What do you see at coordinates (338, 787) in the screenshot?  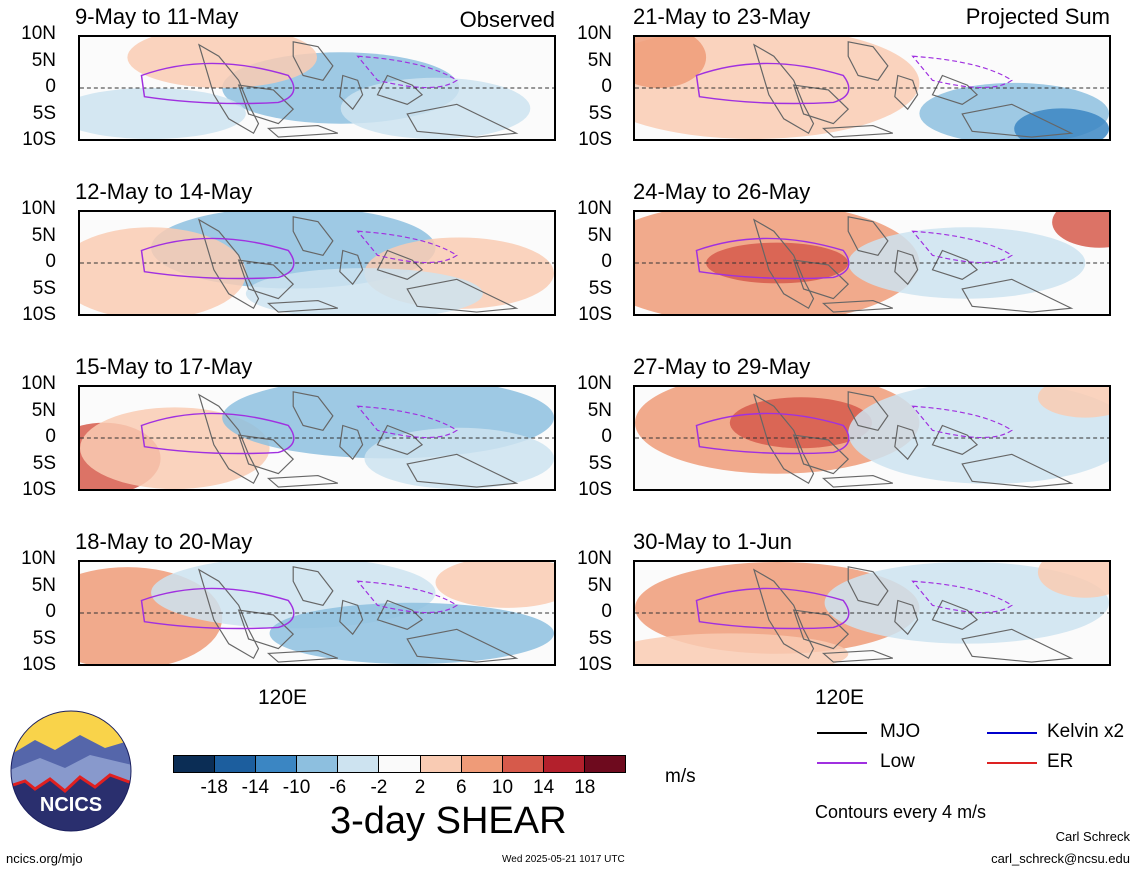 I see `colorbar-tick-label: -6` at bounding box center [338, 787].